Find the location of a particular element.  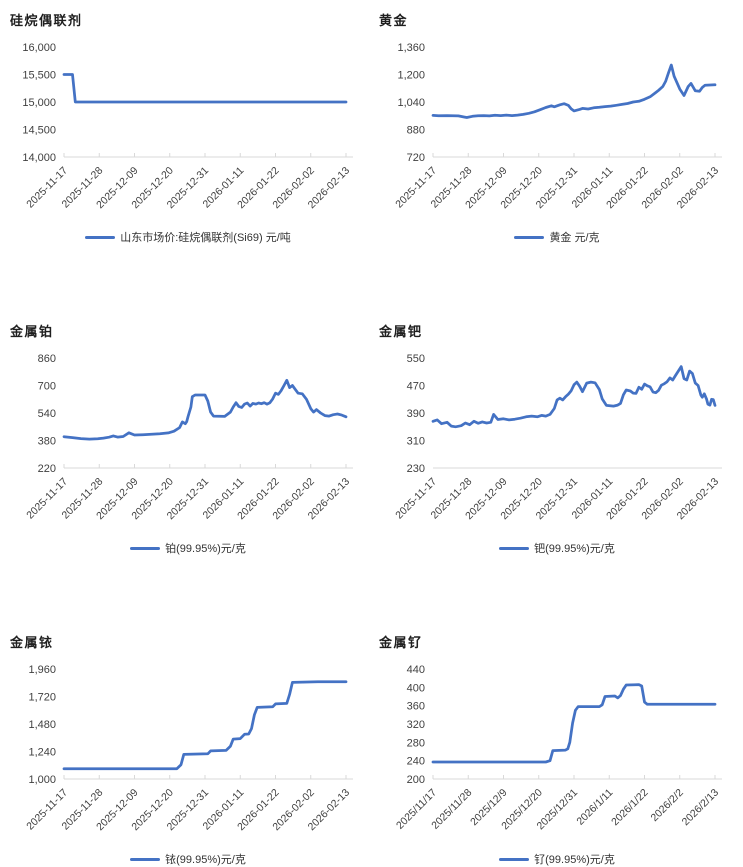

y-tick-label: 14,000 is located at coordinates (39, 158).